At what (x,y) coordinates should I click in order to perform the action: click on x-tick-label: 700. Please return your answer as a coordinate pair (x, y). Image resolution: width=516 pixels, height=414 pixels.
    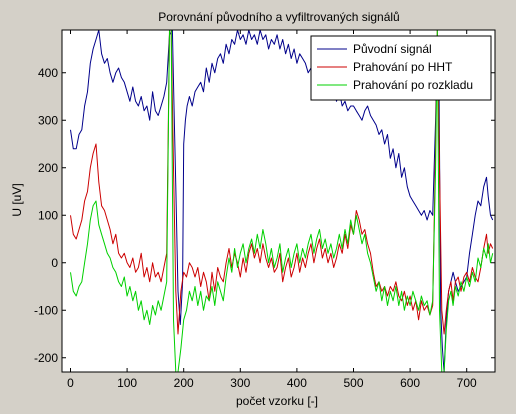
    Looking at the image, I should click on (467, 383).